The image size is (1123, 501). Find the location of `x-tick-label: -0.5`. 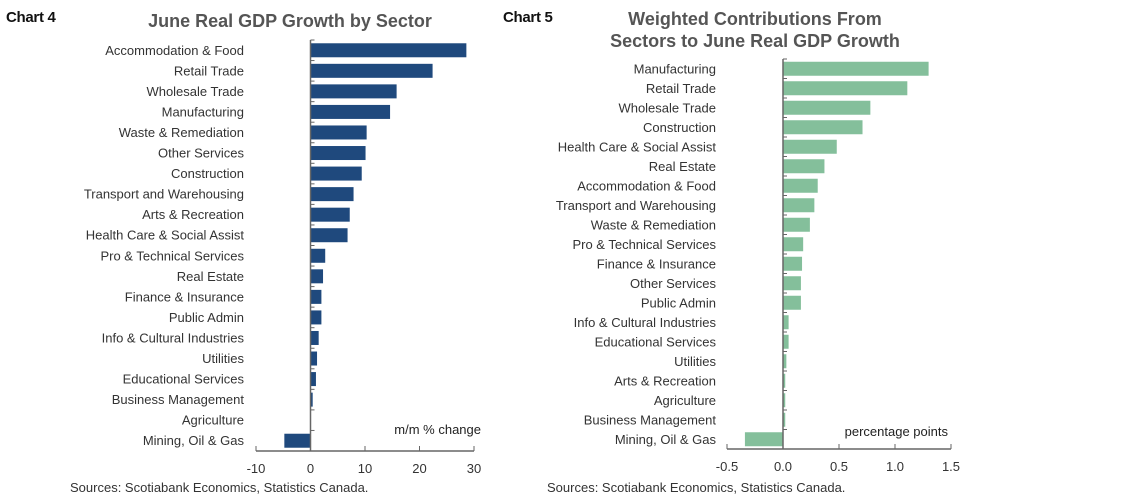

x-tick-label: -0.5 is located at coordinates (727, 466).